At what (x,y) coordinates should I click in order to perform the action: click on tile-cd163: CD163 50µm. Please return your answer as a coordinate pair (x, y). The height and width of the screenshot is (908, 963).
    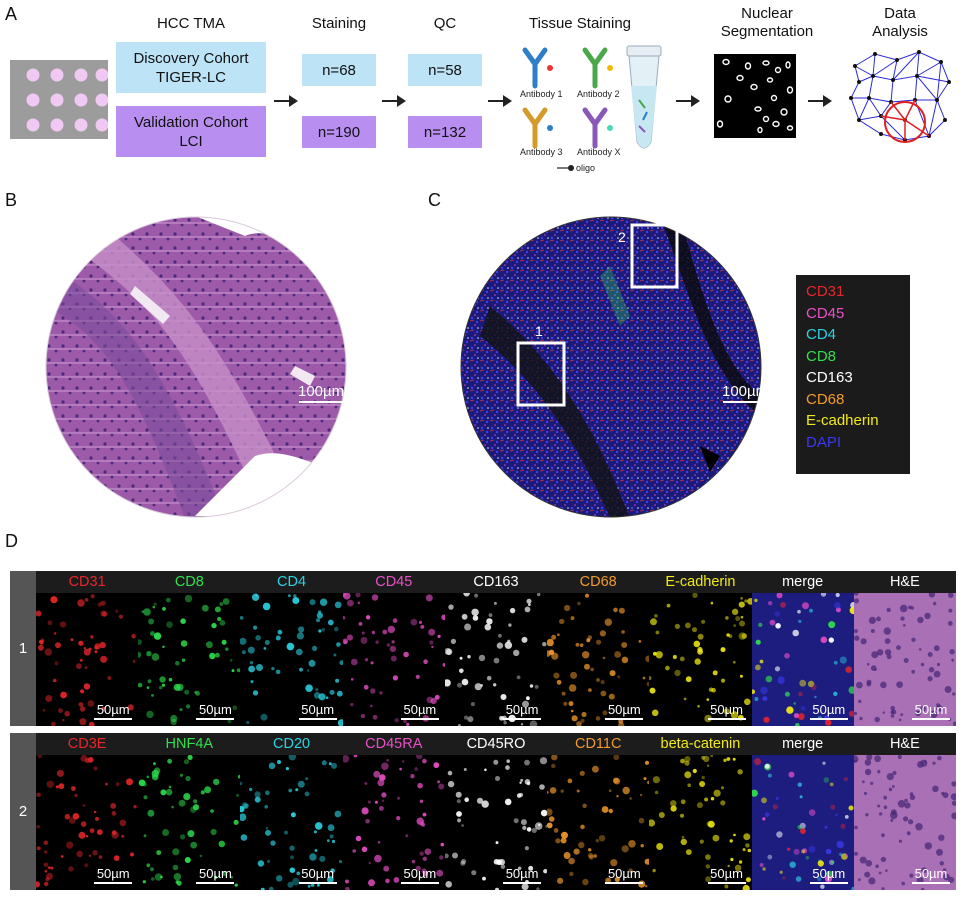
    Looking at the image, I should click on (496, 648).